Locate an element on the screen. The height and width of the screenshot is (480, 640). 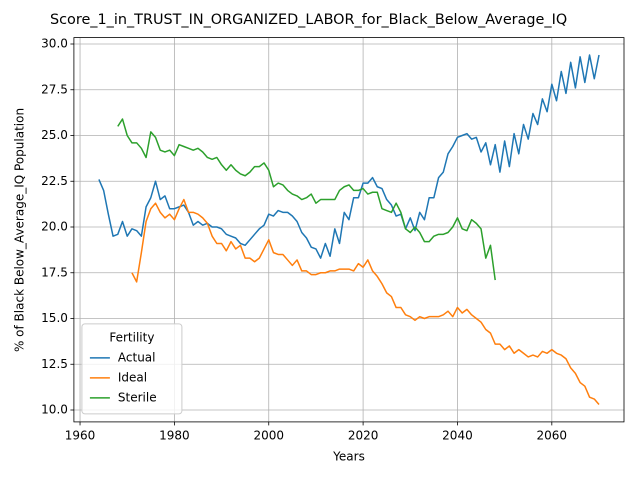
x-tick-label: 1960 is located at coordinates (80, 435).